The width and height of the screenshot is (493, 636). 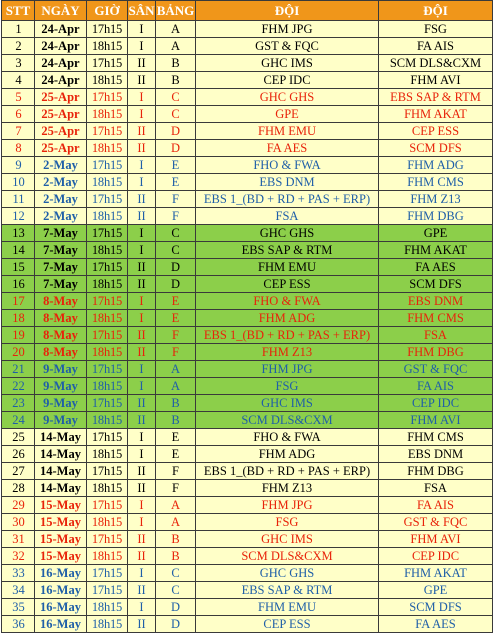 I want to click on match-number-cell: 29, so click(x=18, y=505).